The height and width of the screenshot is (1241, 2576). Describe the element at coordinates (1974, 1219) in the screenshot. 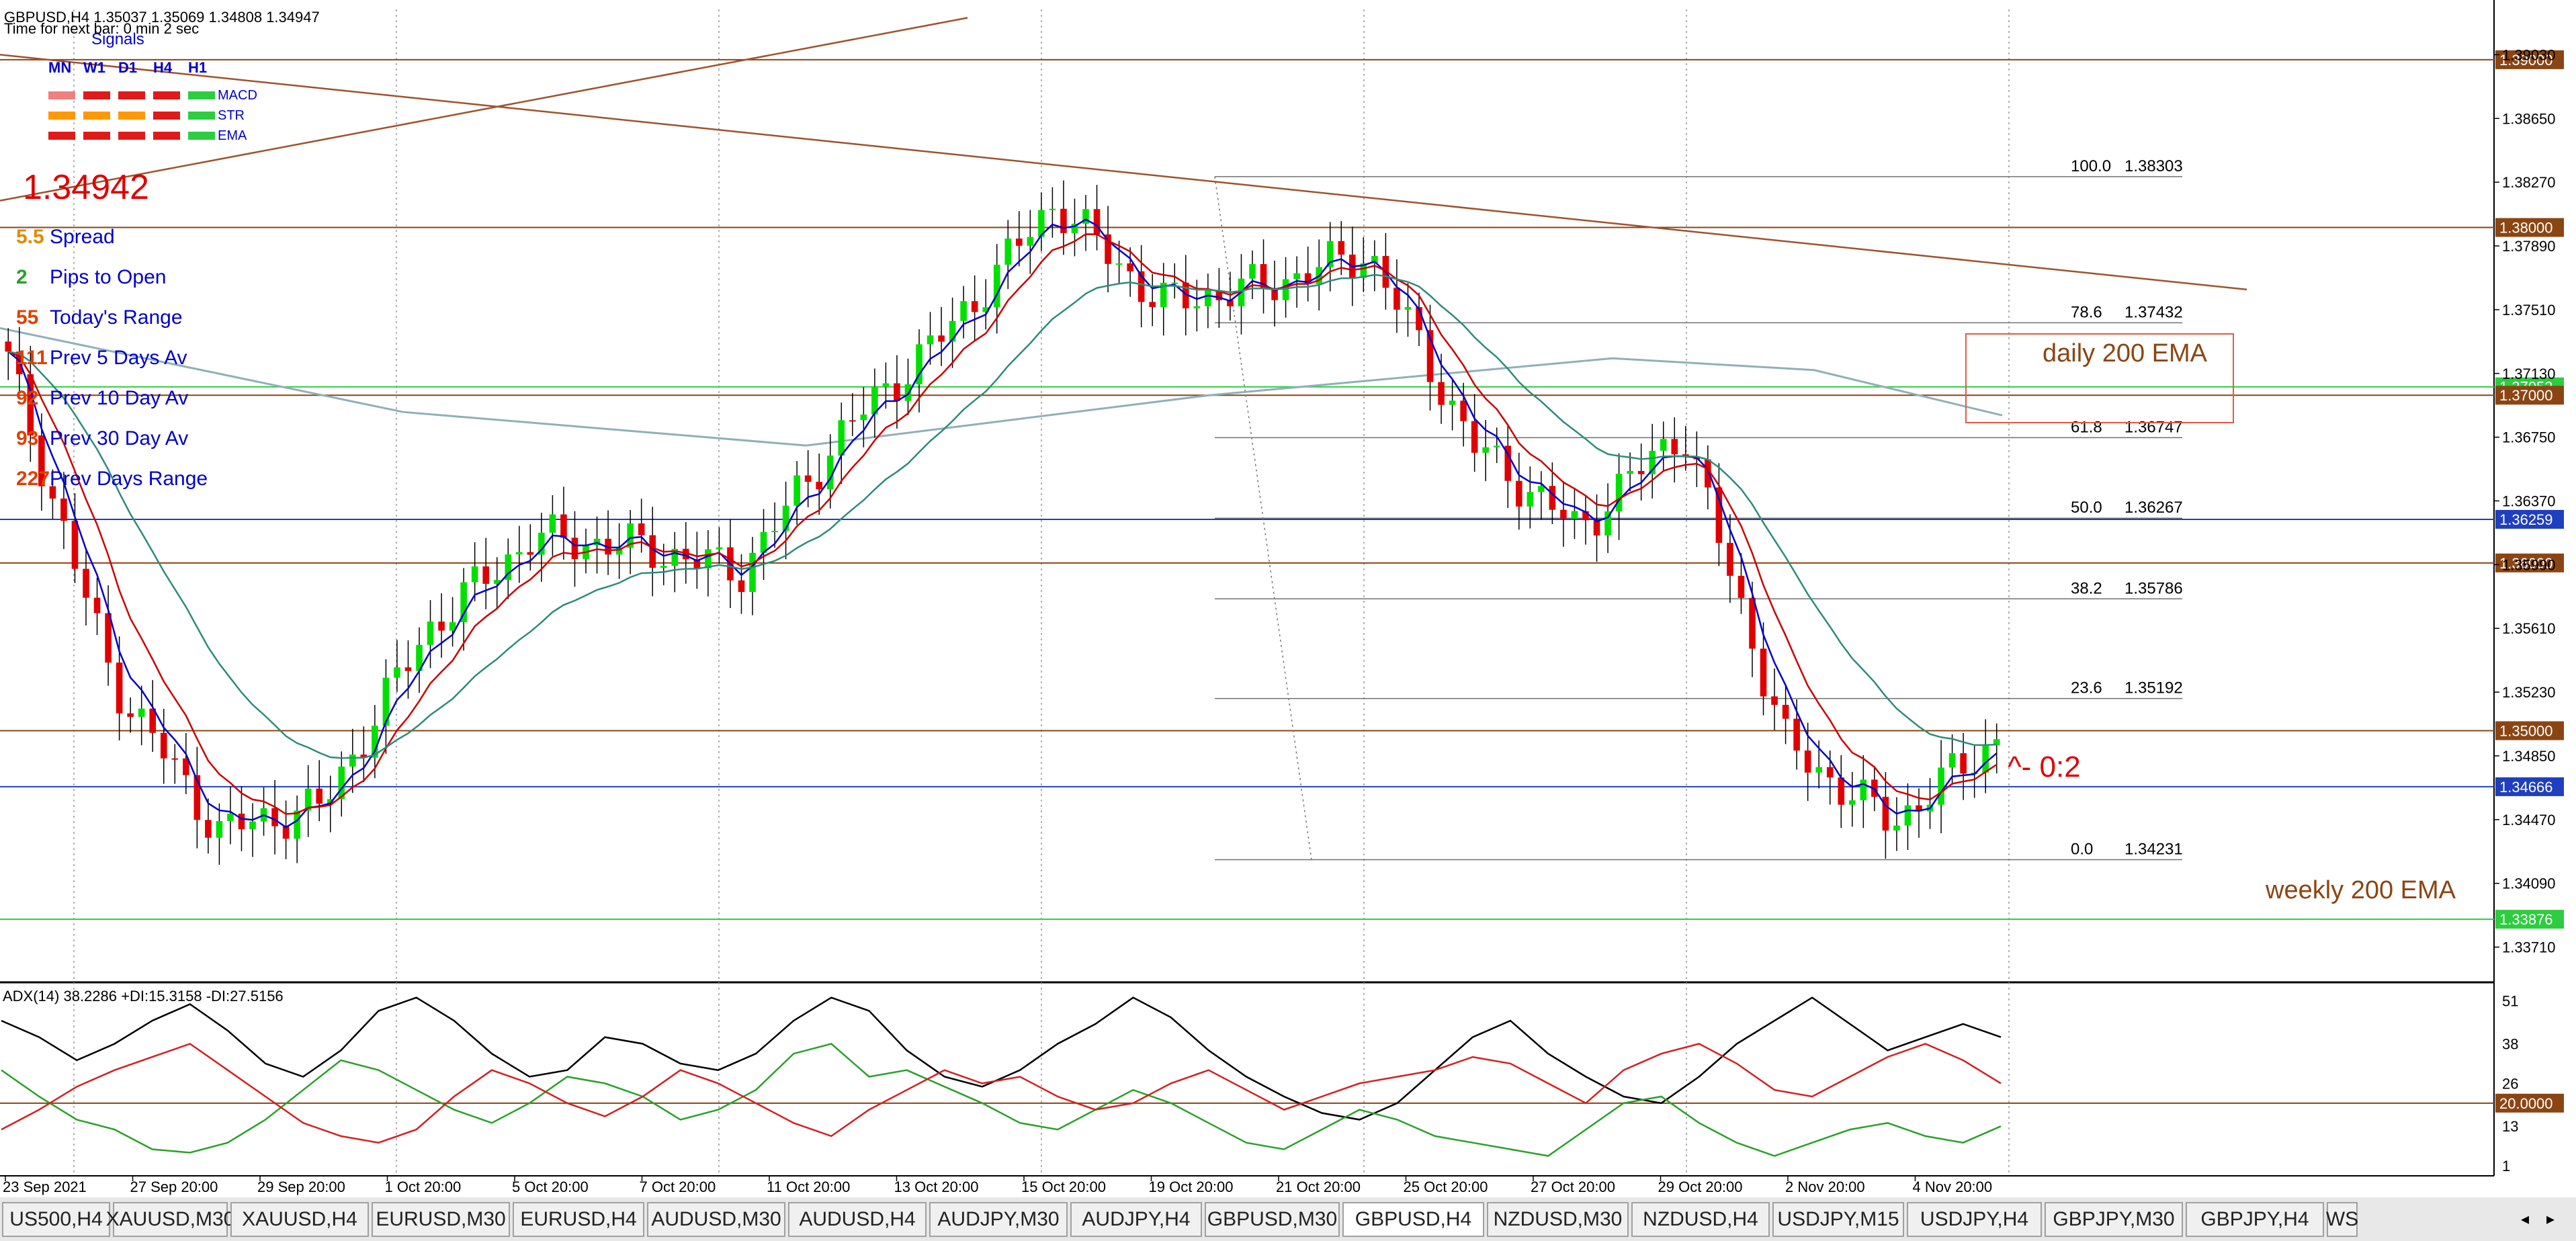

I see `chart-tab: USDJPY,H4` at that location.